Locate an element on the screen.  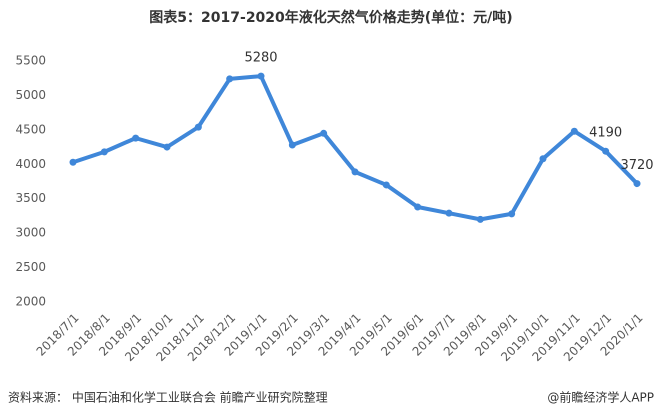
data-label: 5280 is located at coordinates (260, 58).